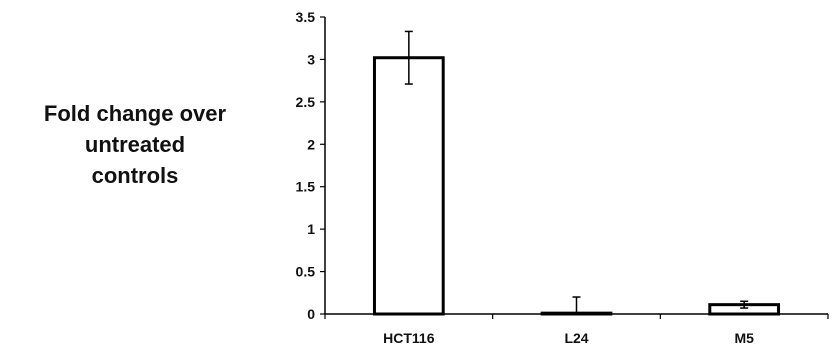  What do you see at coordinates (311, 314) in the screenshot?
I see `y-tick-label: 0` at bounding box center [311, 314].